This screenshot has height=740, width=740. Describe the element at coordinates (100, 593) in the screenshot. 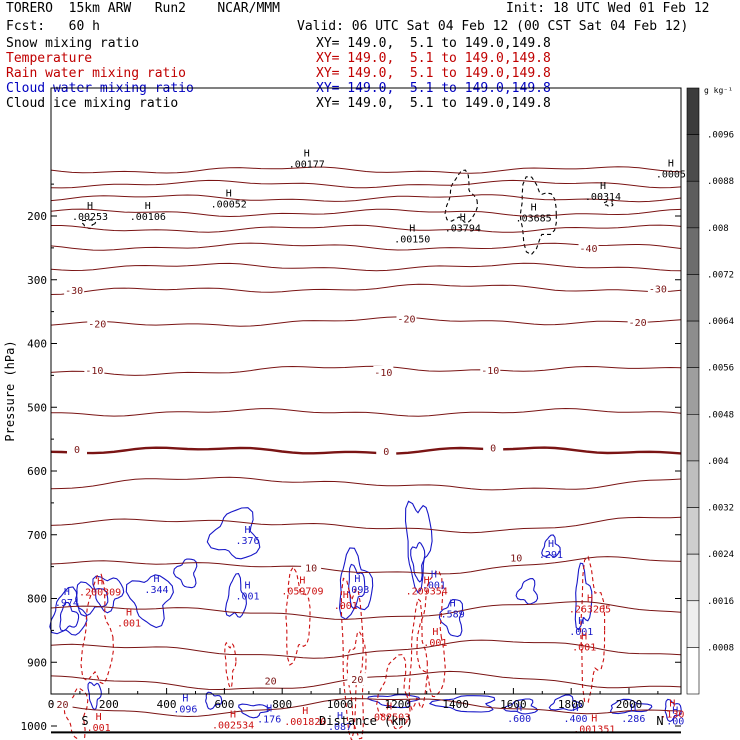

I see `rain-max-label: .200309` at that location.